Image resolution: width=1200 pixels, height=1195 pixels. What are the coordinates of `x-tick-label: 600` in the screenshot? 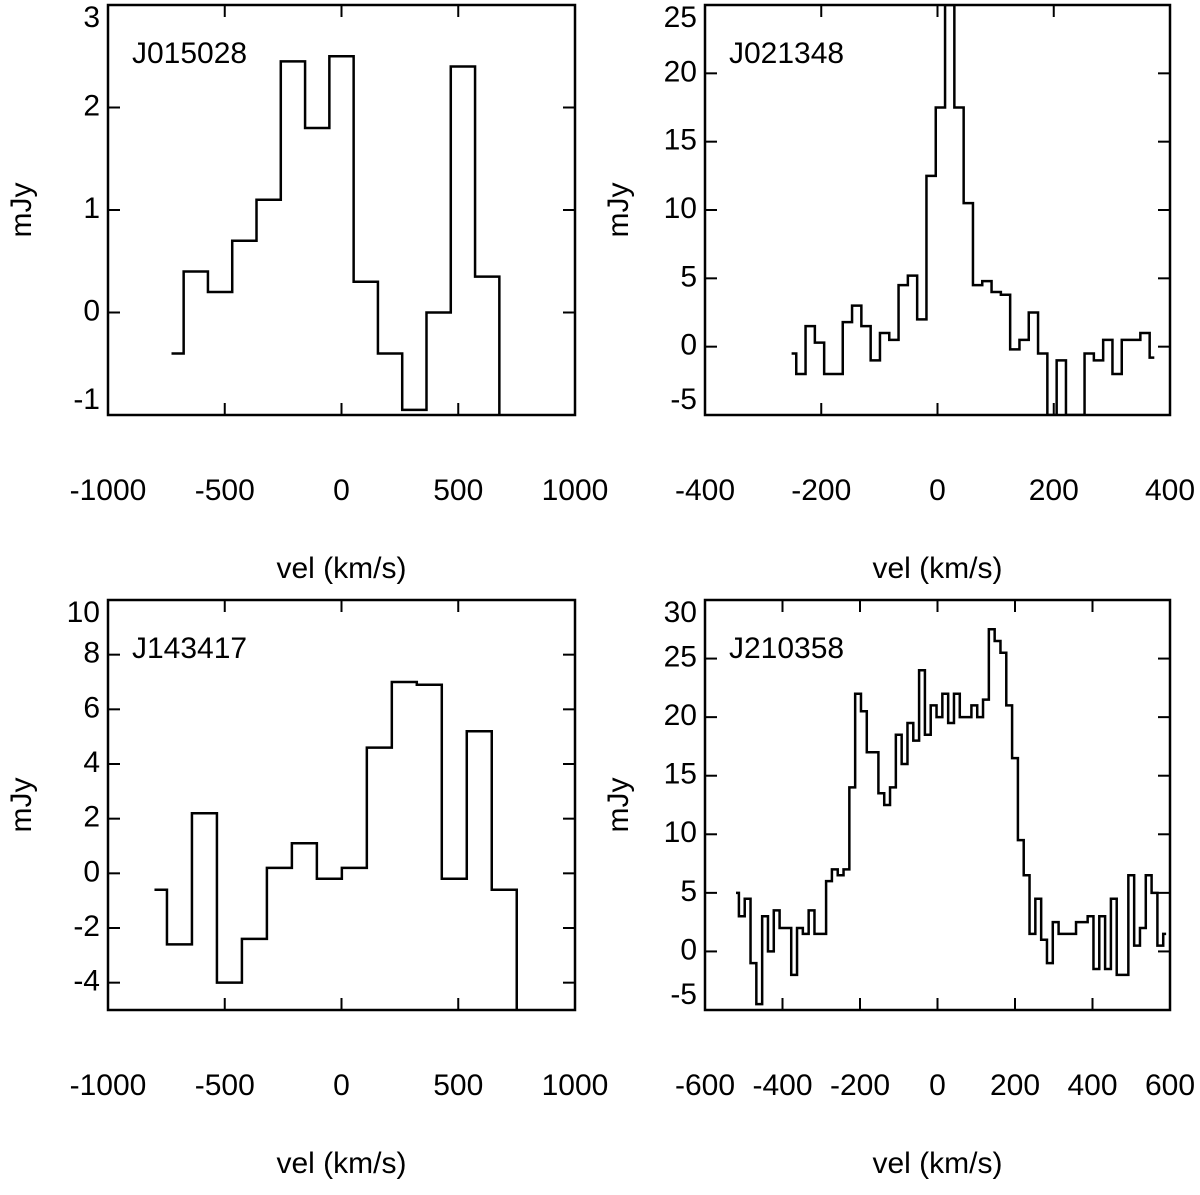 It's located at (1170, 1085).